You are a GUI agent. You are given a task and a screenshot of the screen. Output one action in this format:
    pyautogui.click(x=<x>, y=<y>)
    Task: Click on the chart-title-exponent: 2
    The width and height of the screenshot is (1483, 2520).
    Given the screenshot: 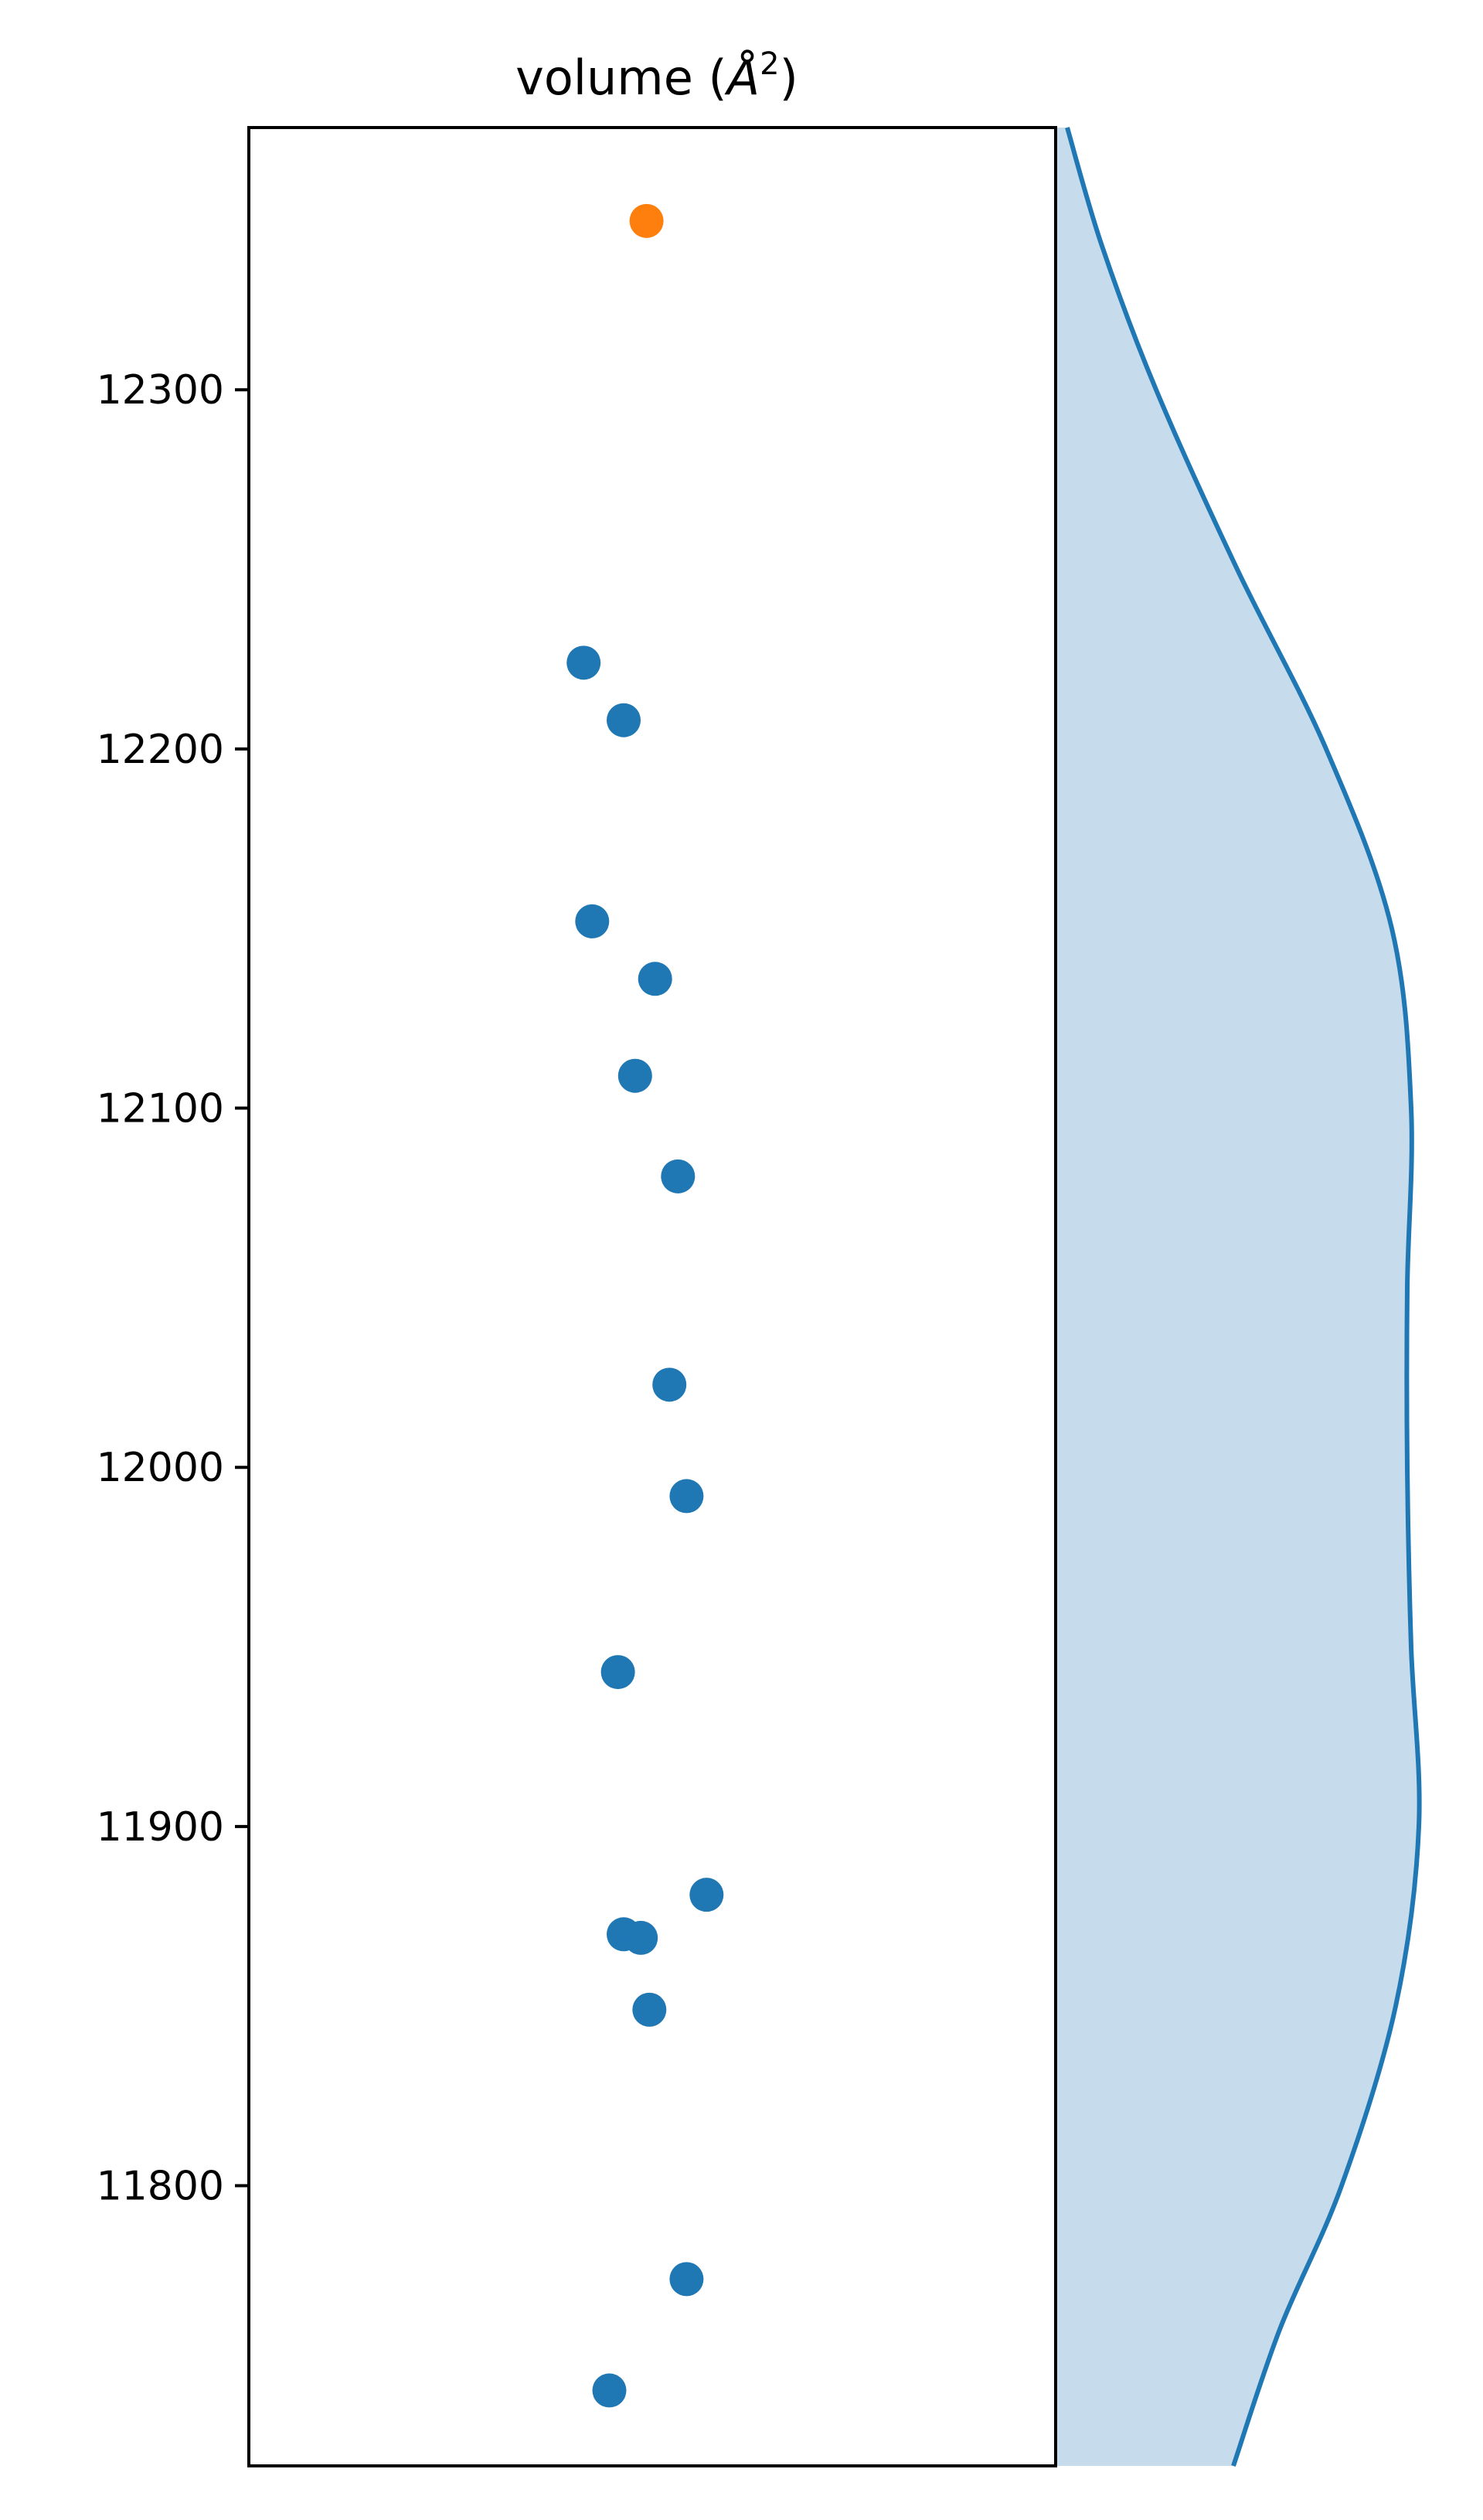 What is the action you would take?
    pyautogui.click(x=769, y=64)
    